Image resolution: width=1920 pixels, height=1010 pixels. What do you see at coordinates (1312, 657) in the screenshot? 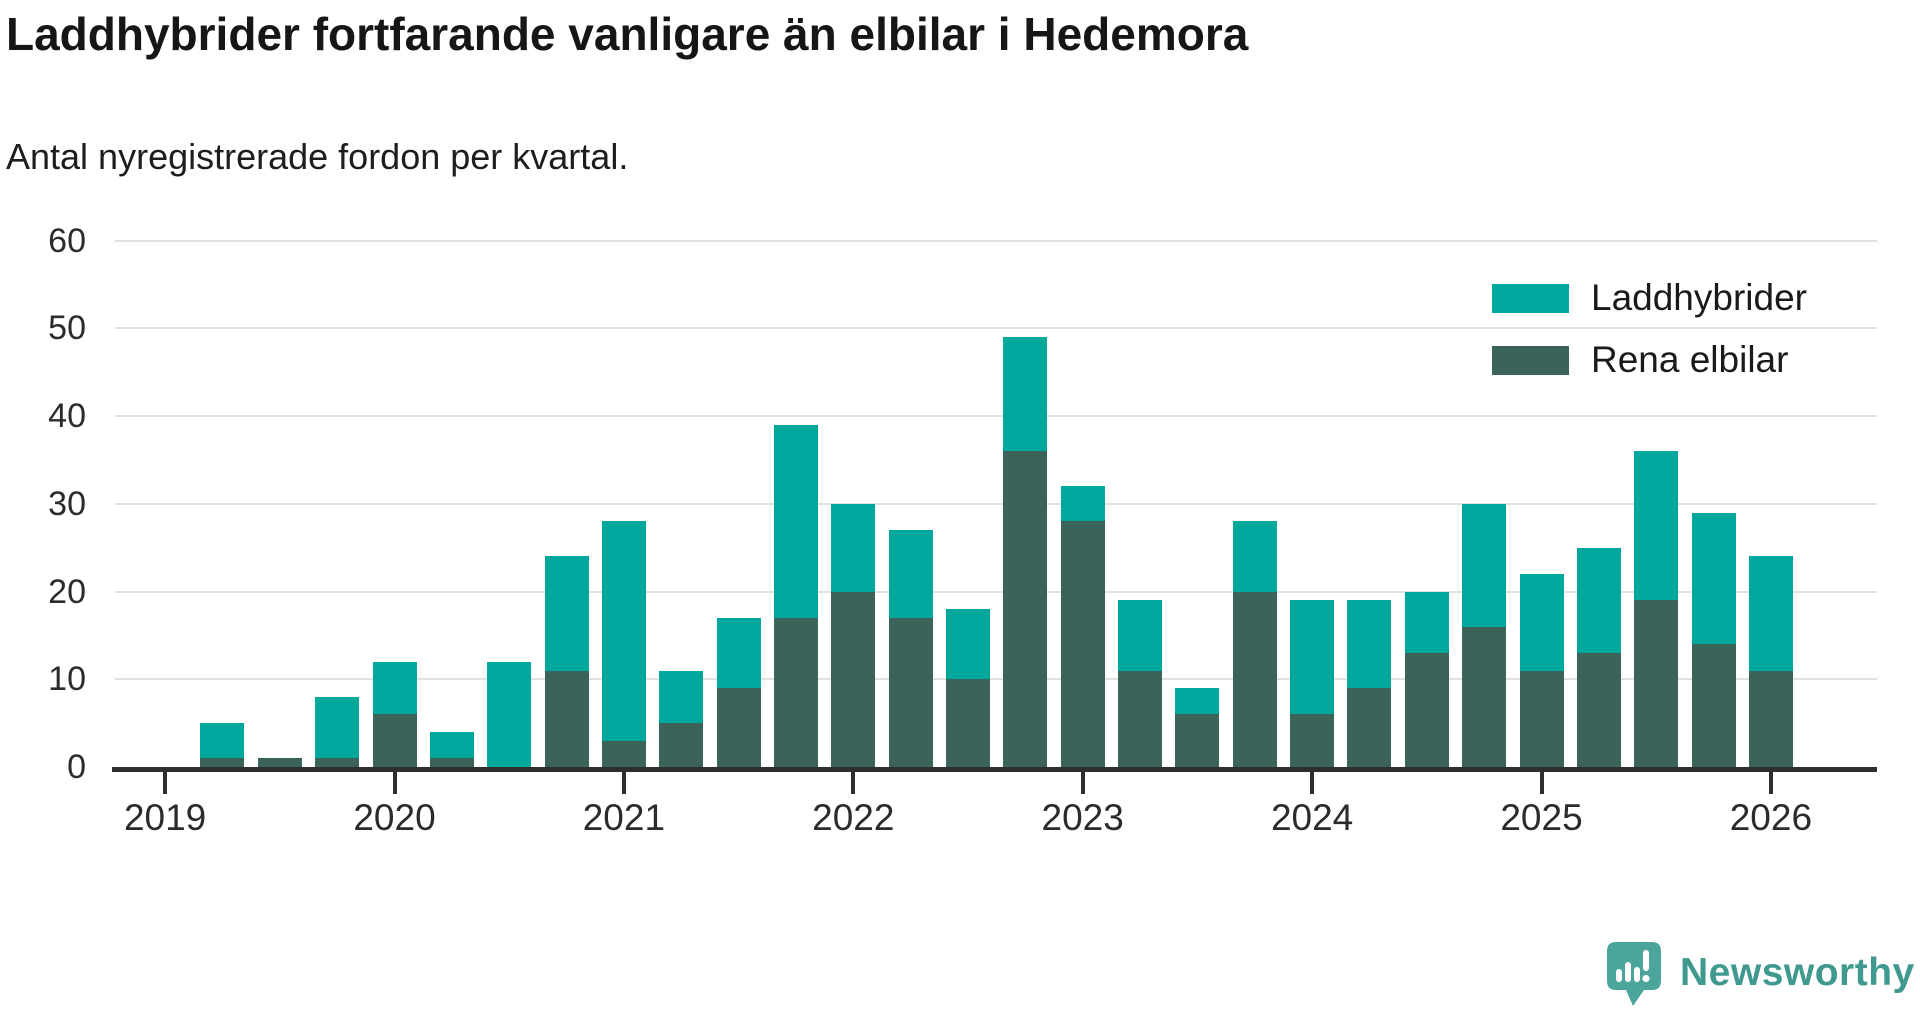
I see `bar-laddhybrider-2024-Q1` at bounding box center [1312, 657].